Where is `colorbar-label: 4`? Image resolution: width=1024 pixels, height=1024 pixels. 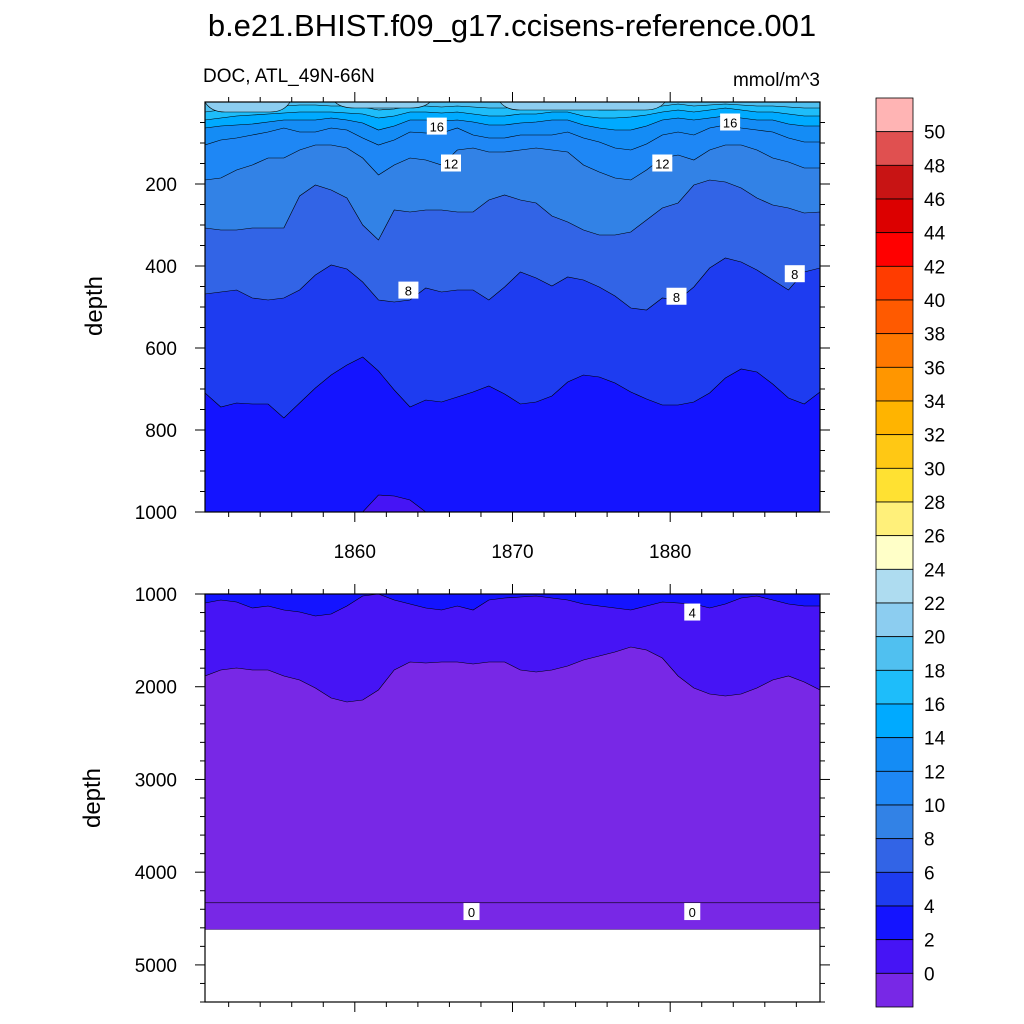 colorbar-label: 4 is located at coordinates (929, 907).